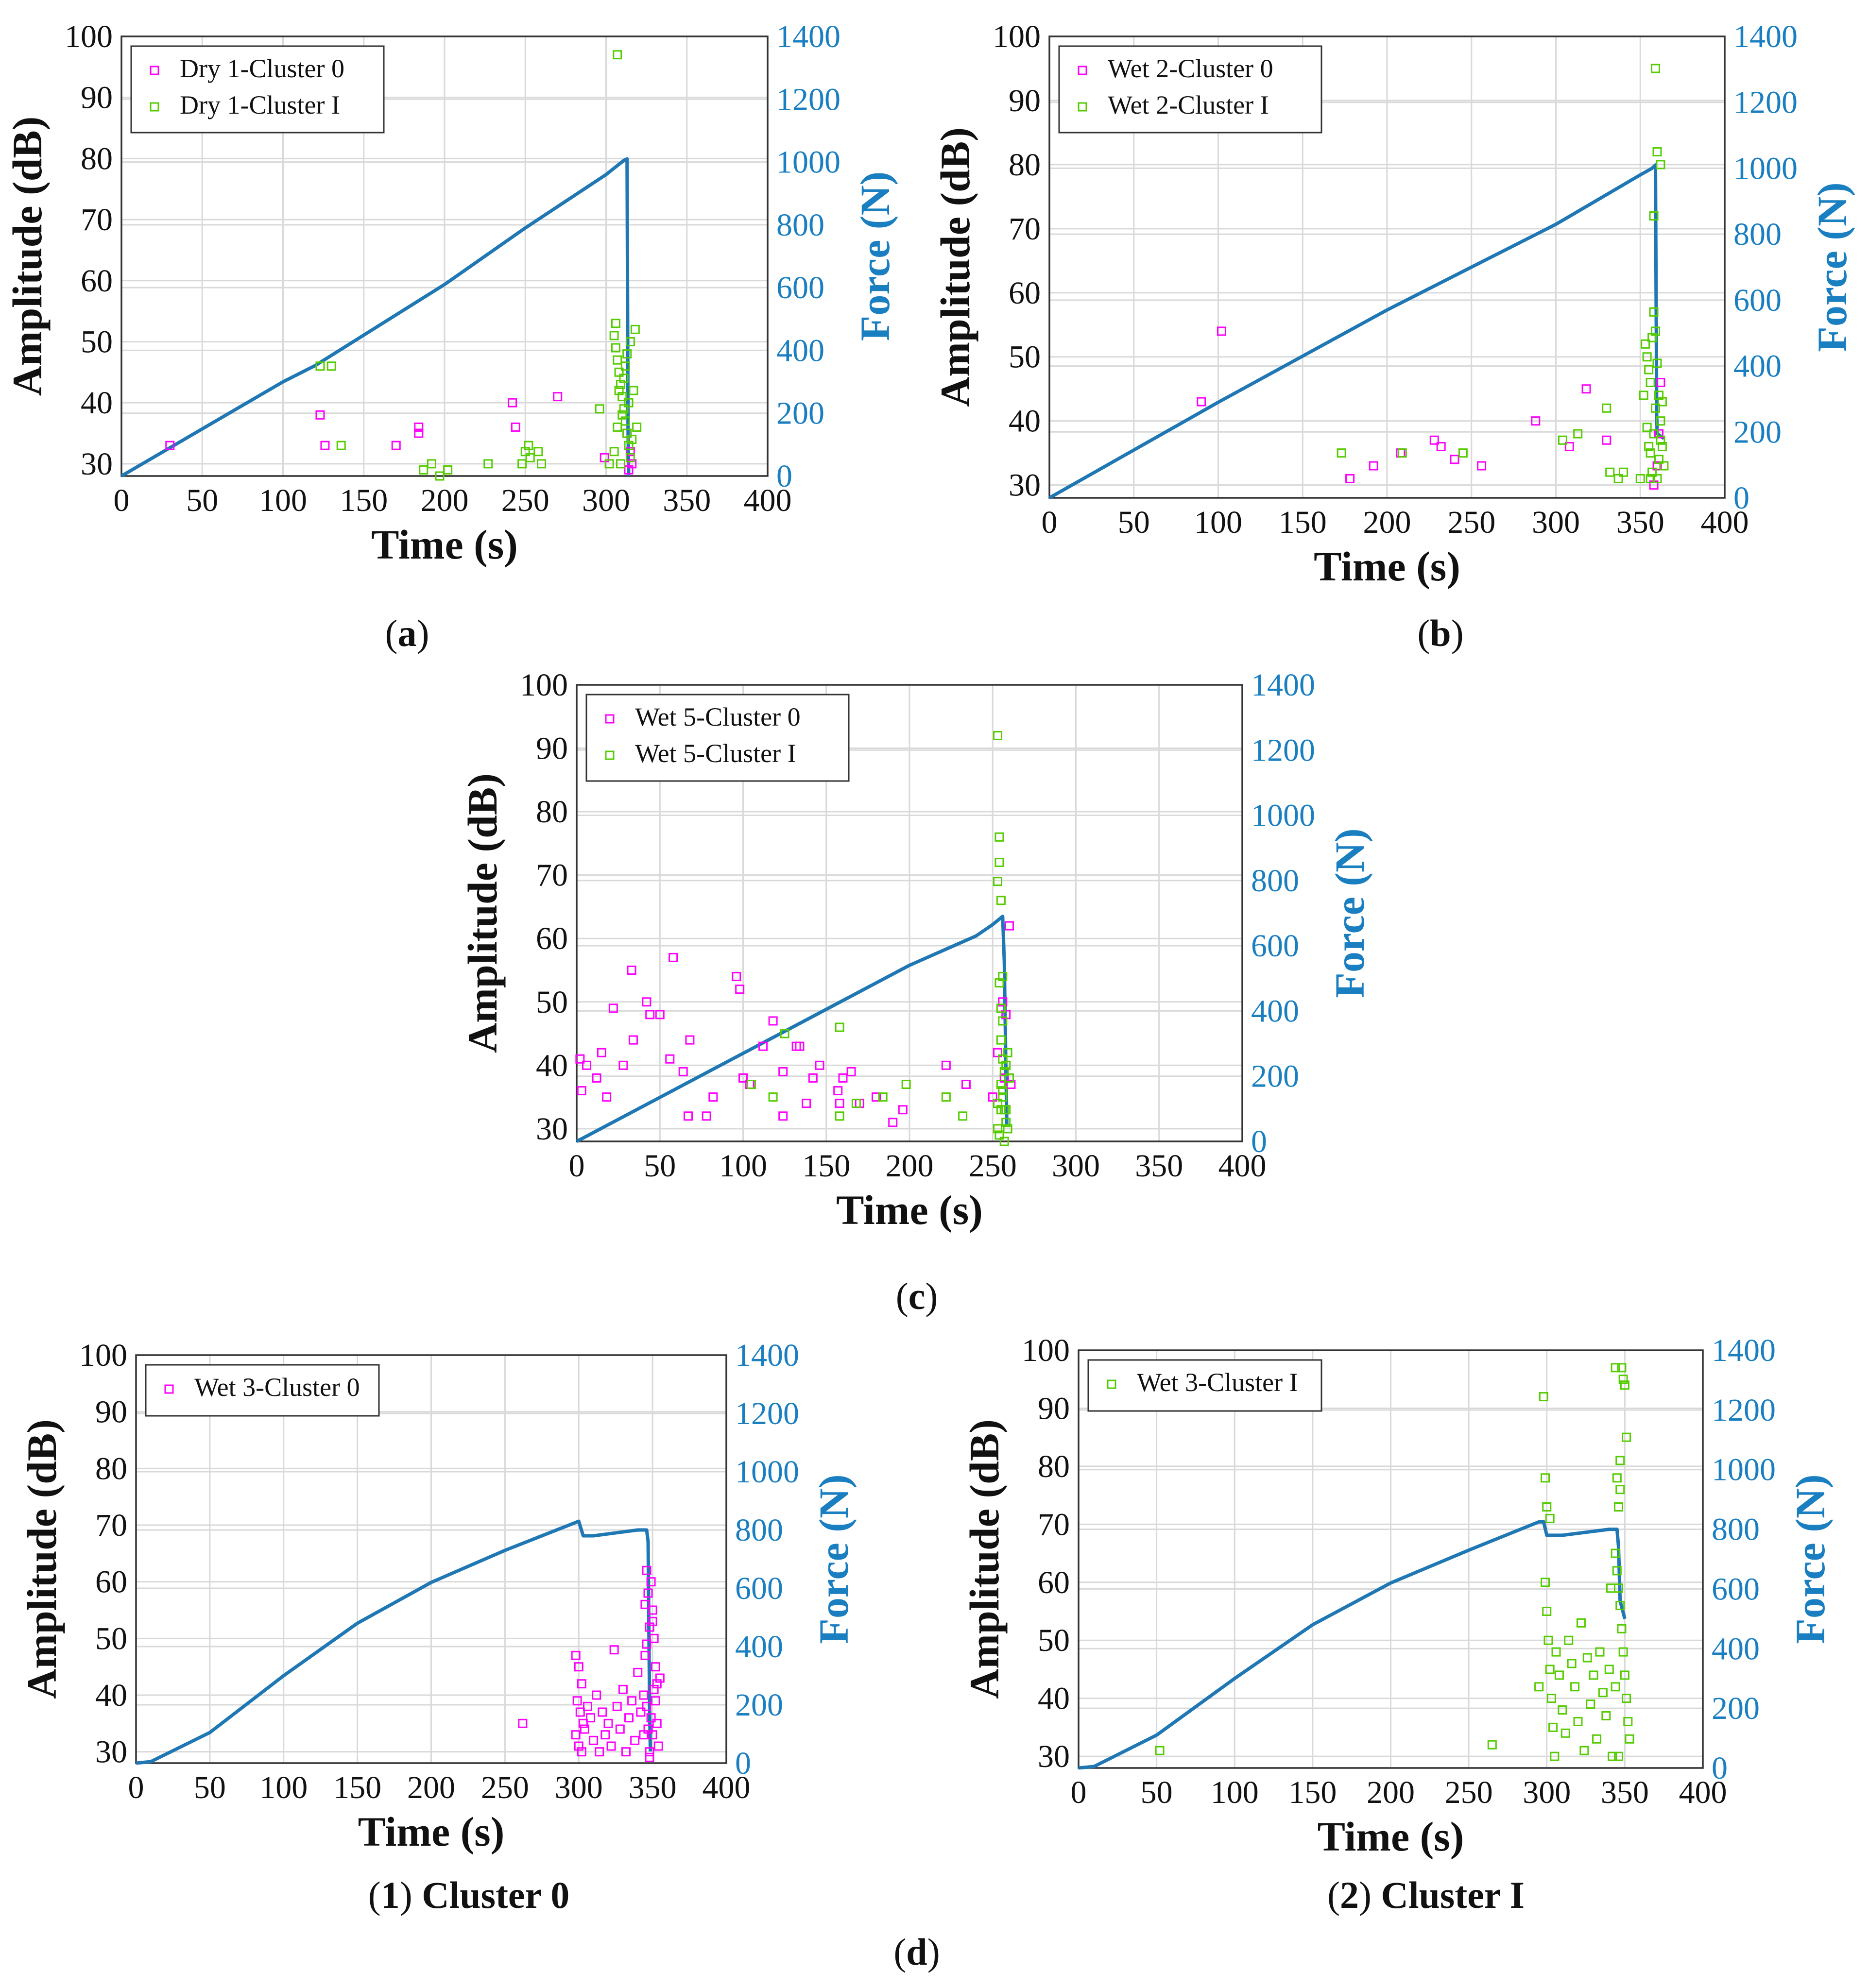 The height and width of the screenshot is (1988, 1869). What do you see at coordinates (1217, 1383) in the screenshot?
I see `legend-label: Wet 3-Cluster I` at bounding box center [1217, 1383].